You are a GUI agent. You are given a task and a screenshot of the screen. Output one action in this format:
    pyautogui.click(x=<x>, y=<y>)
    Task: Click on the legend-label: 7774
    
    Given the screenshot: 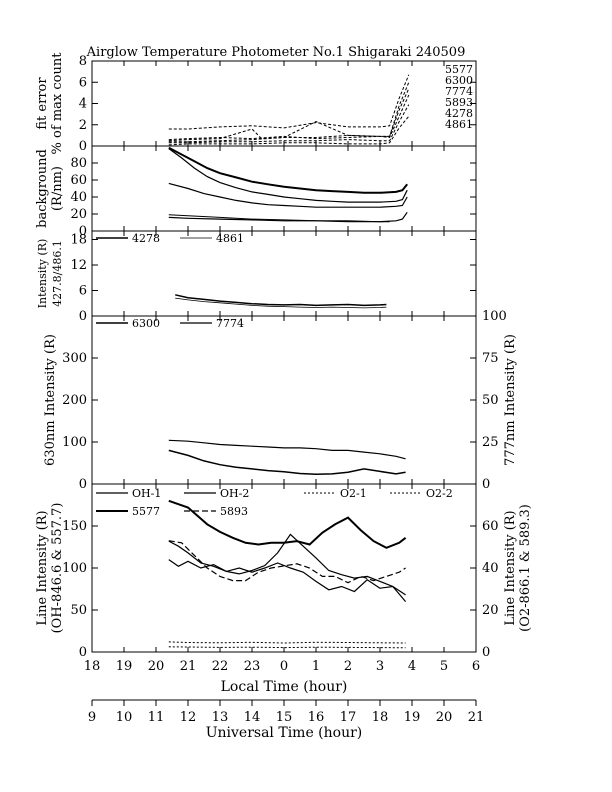 What is the action you would take?
    pyautogui.click(x=230, y=323)
    